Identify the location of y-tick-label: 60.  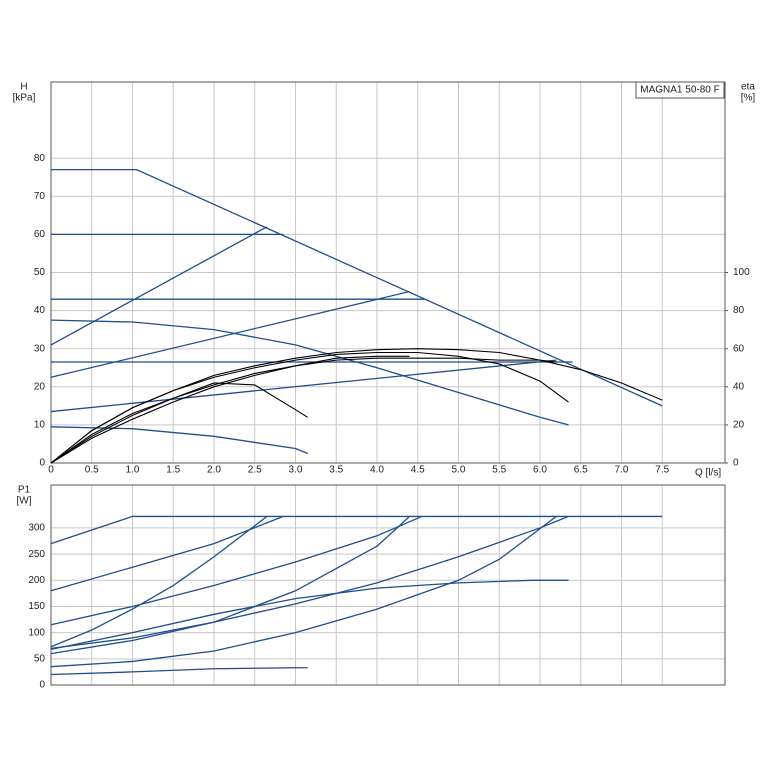
(40, 234).